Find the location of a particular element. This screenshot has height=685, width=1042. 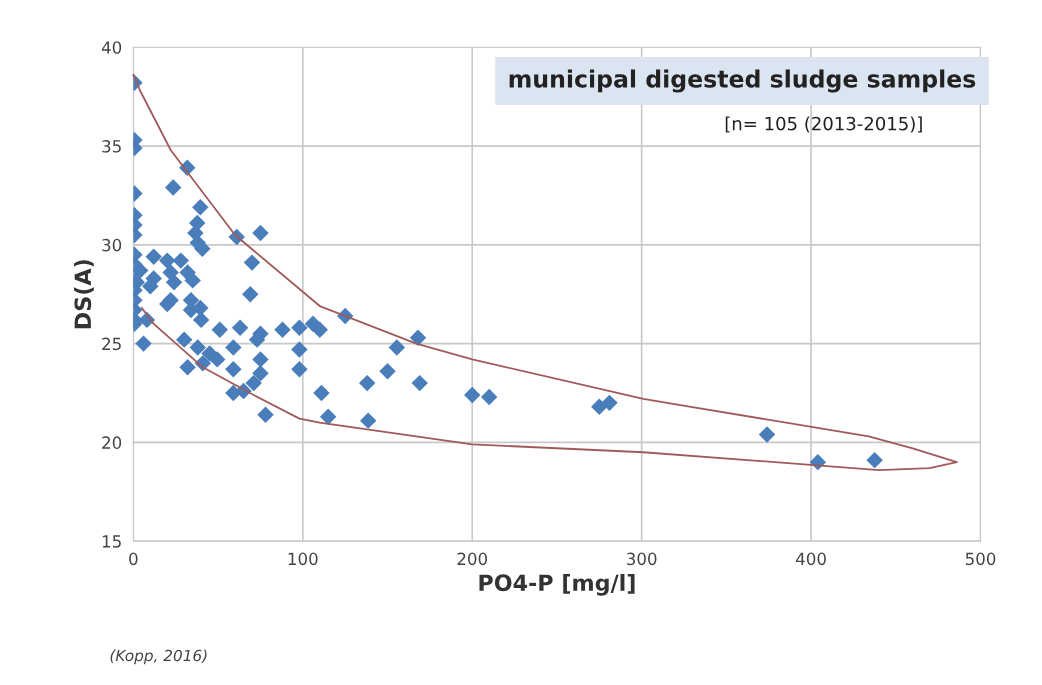

y-tick-label: 30 is located at coordinates (112, 245).